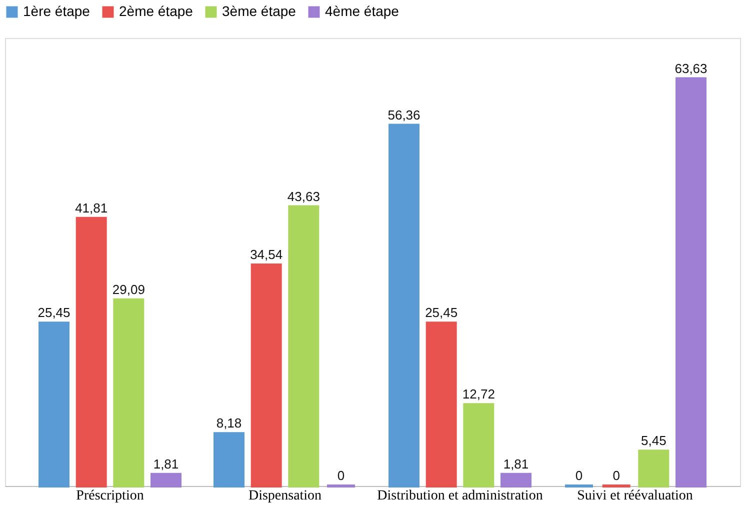  What do you see at coordinates (110, 496) in the screenshot?
I see `x-tick-label: Préscription` at bounding box center [110, 496].